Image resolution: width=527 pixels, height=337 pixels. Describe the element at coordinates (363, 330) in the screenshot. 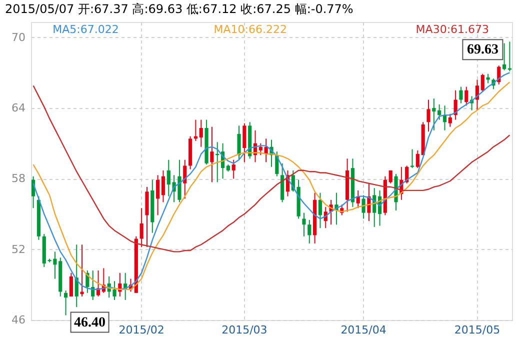

I see `x-tick-label: 2015/04` at that location.